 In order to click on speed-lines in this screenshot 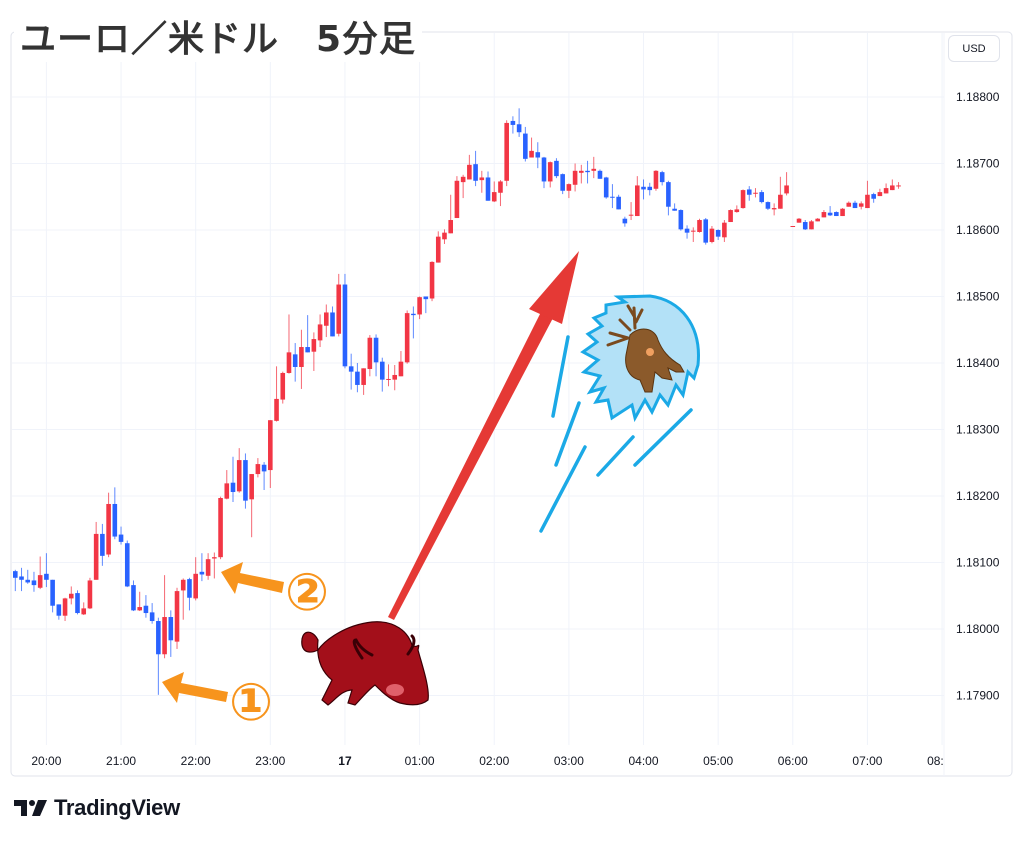, I will do `click(616, 434)`.